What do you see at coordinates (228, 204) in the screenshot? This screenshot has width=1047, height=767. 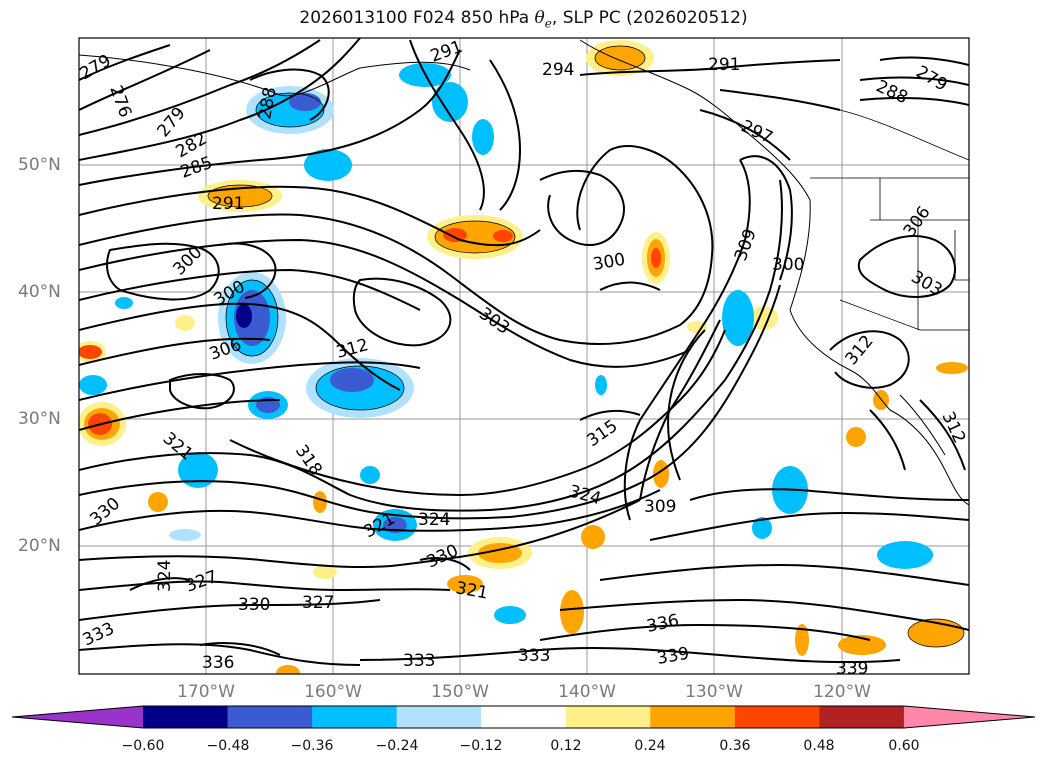 I see `contour-label-291-a: 291` at bounding box center [228, 204].